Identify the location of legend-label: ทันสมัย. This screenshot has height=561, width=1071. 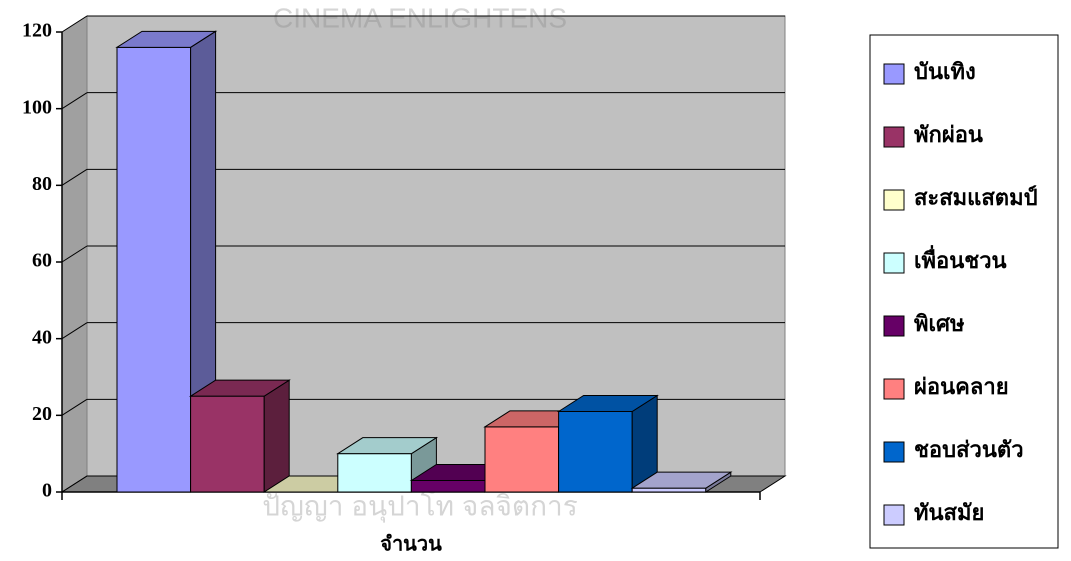
(949, 512).